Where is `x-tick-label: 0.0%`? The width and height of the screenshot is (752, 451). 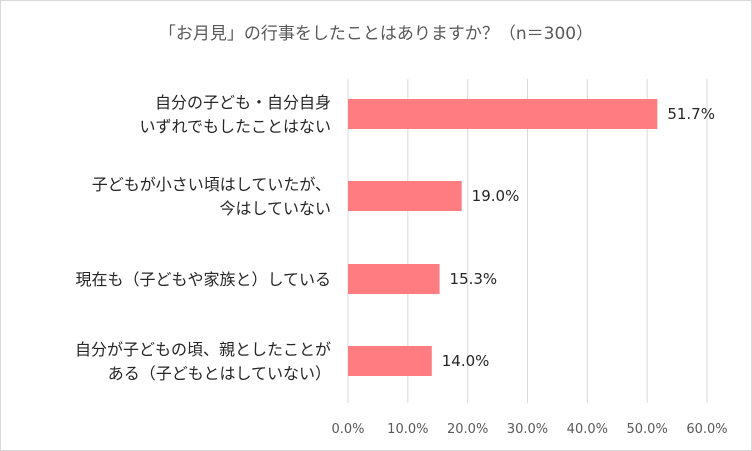
x-tick-label: 0.0% is located at coordinates (347, 429).